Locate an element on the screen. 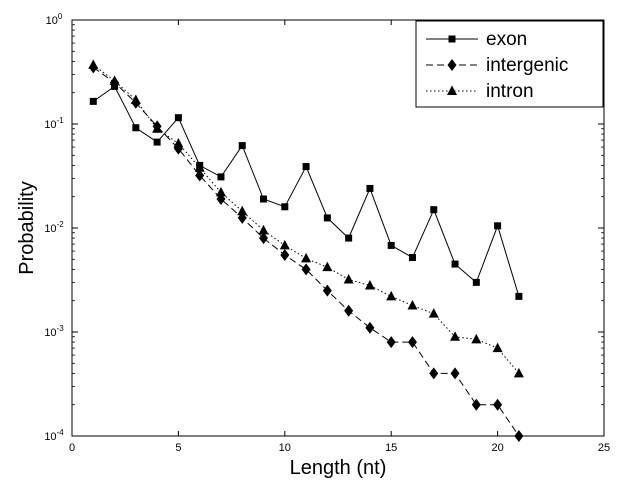 Image resolution: width=620 pixels, height=492 pixels. y-tick-label: 10⁻¹ is located at coordinates (54, 123).